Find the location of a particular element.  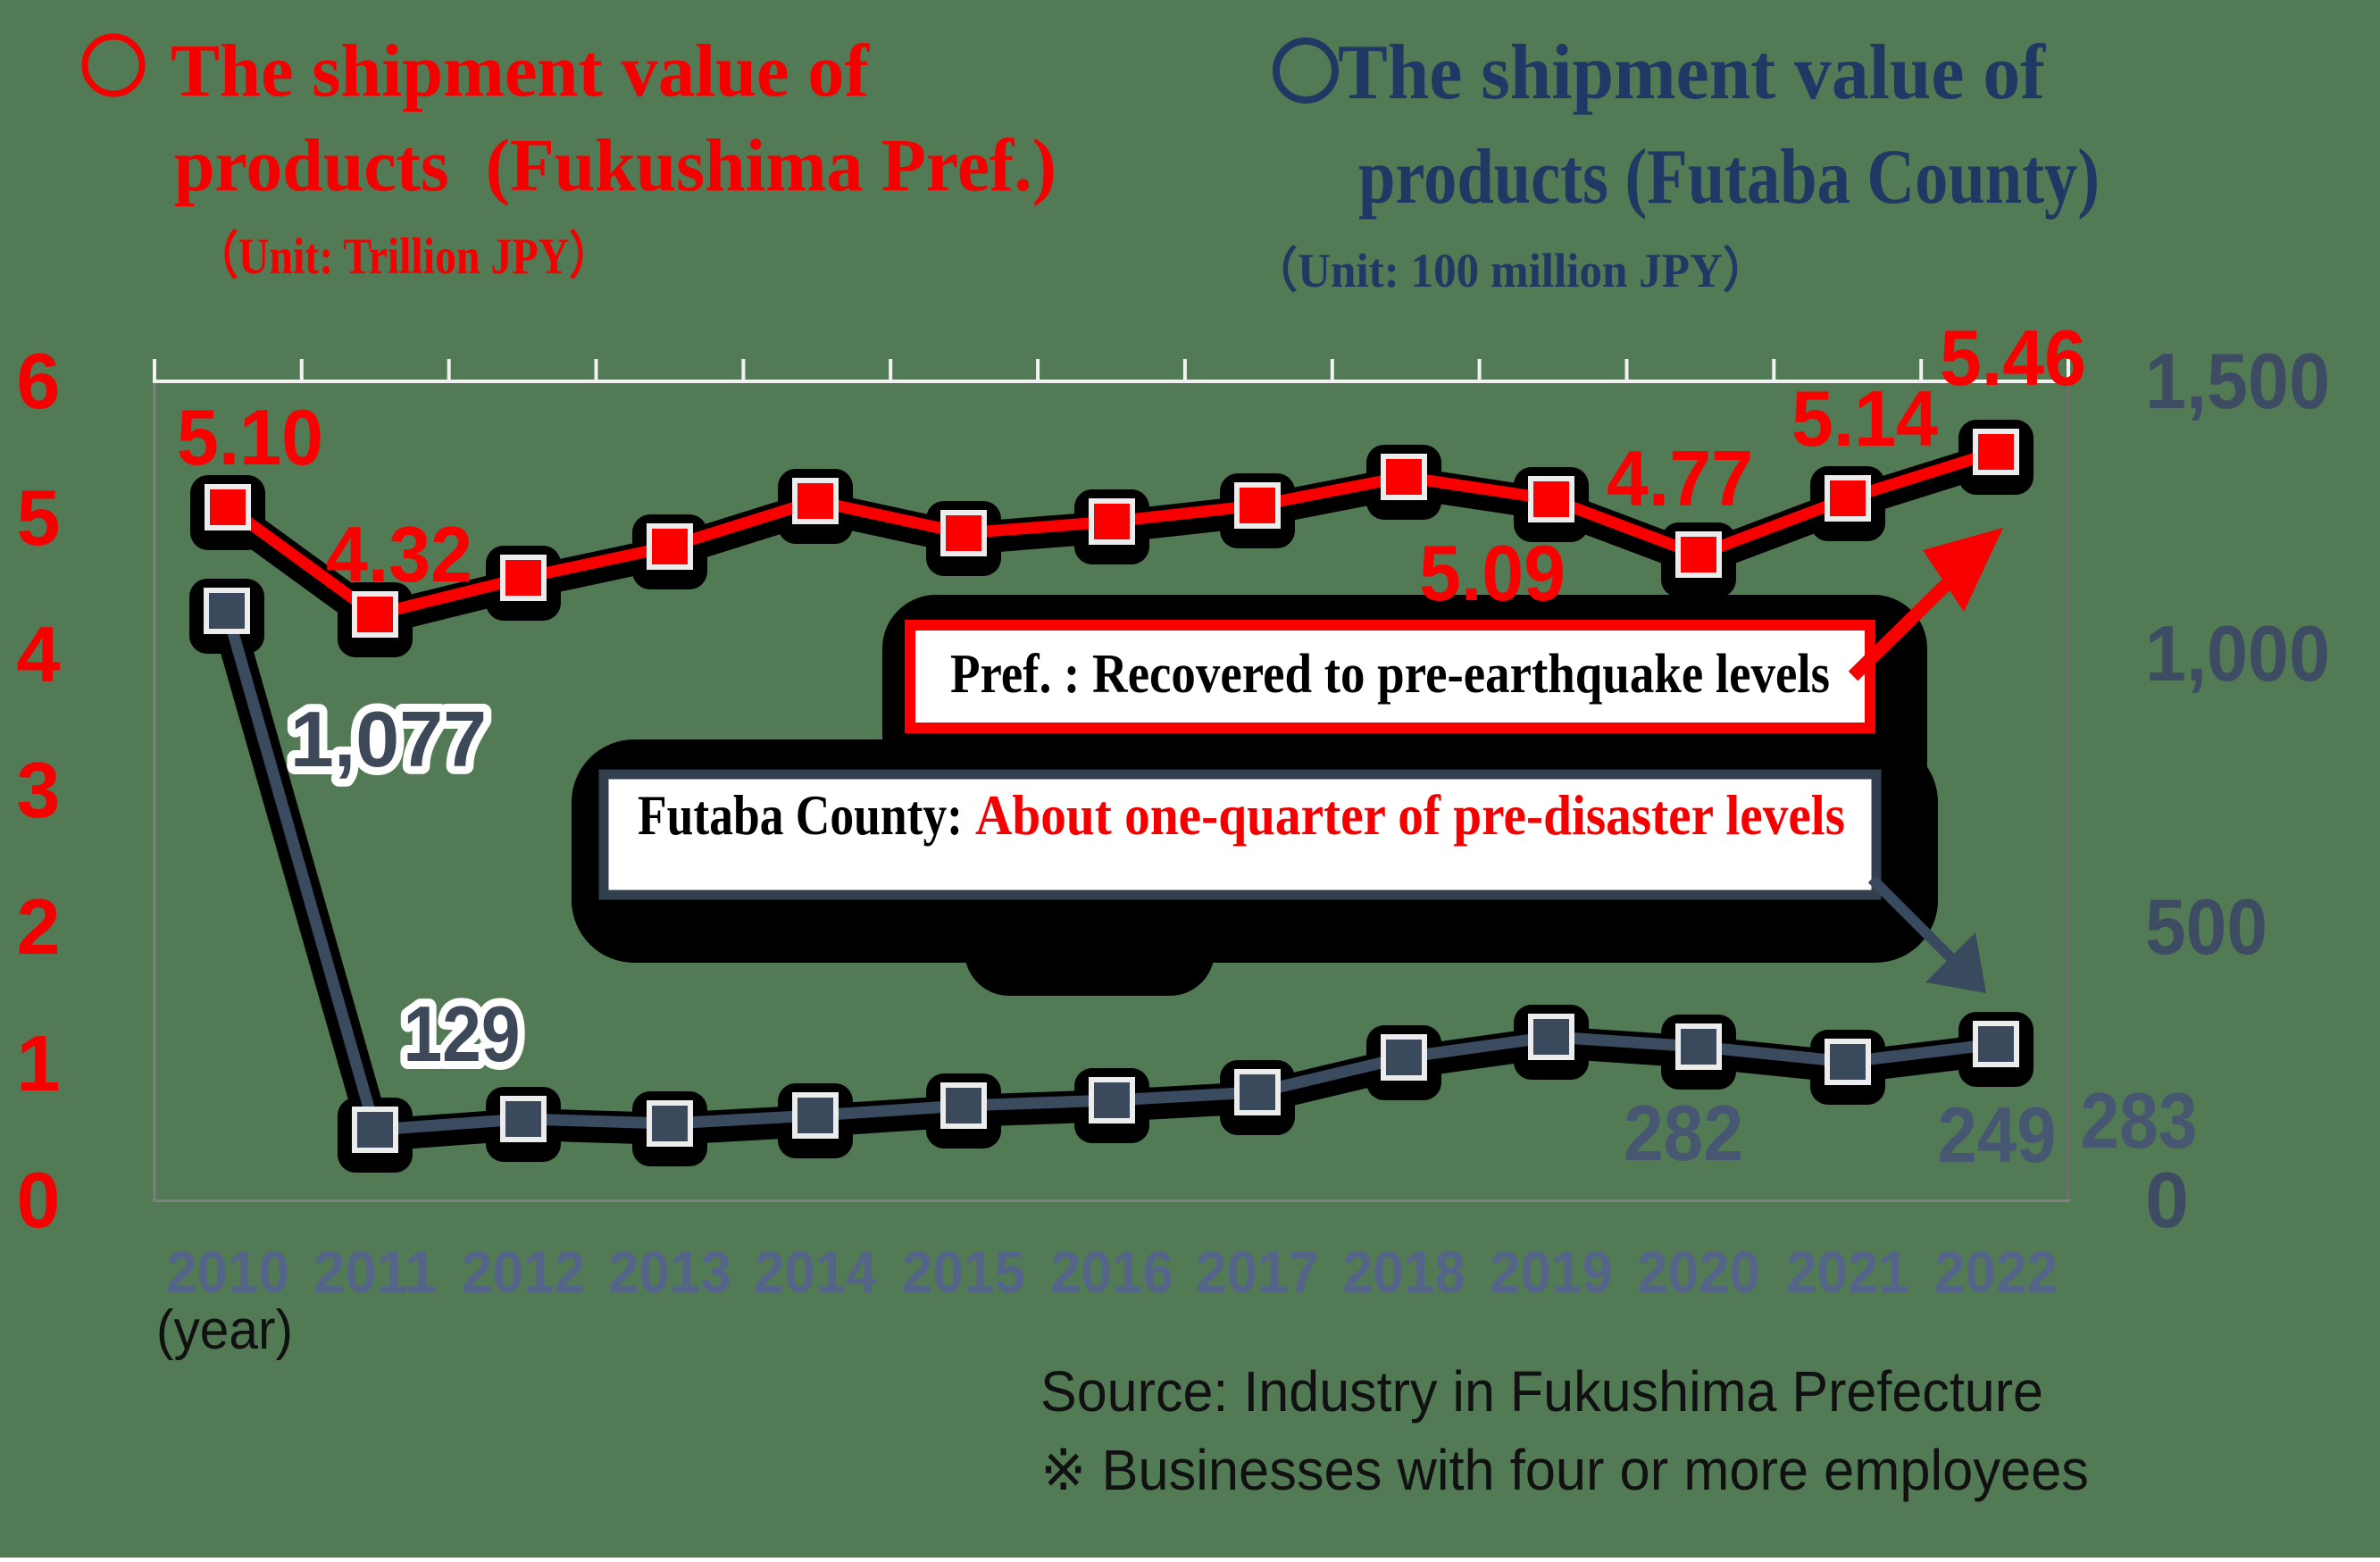

svg-text: 2022 is located at coordinates (1996, 1272).